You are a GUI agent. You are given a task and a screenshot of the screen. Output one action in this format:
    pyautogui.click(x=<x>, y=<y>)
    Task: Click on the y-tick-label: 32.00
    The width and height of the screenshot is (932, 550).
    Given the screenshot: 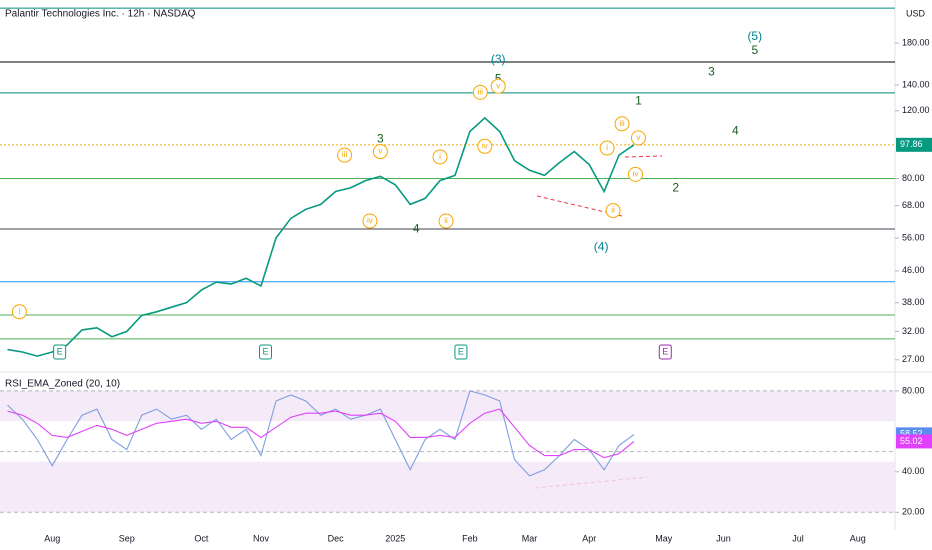 What is the action you would take?
    pyautogui.click(x=913, y=331)
    